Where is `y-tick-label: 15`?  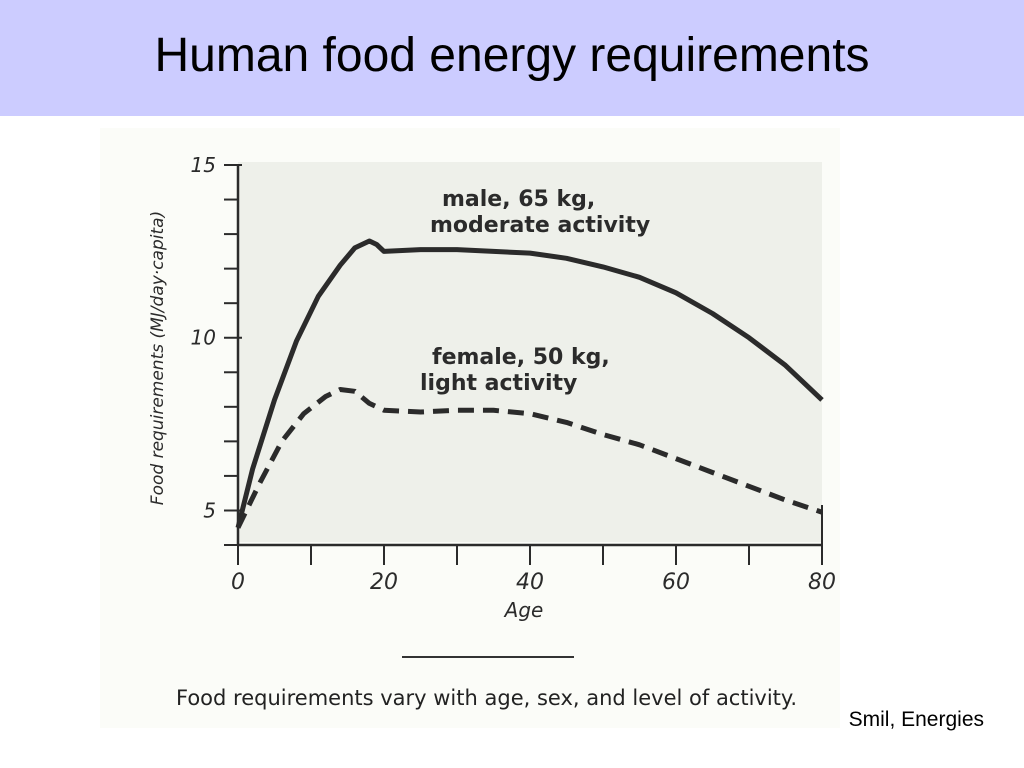
y-tick-label: 15 is located at coordinates (203, 165).